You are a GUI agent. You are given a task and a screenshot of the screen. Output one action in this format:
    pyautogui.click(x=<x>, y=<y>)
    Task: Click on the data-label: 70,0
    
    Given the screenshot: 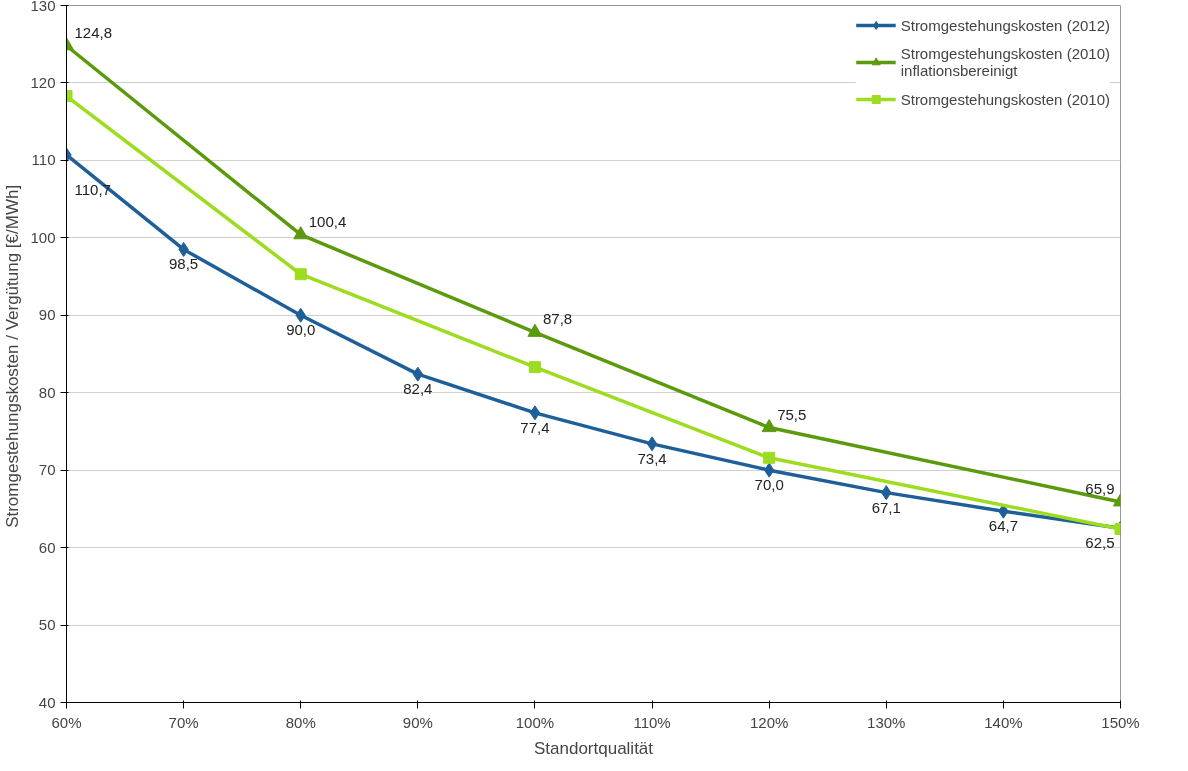 What is the action you would take?
    pyautogui.click(x=769, y=485)
    